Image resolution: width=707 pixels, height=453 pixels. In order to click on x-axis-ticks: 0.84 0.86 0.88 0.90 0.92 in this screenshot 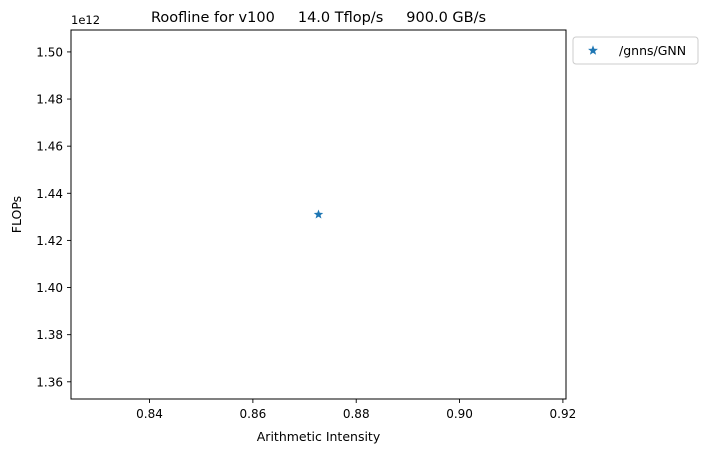, I will do `click(356, 410)`.